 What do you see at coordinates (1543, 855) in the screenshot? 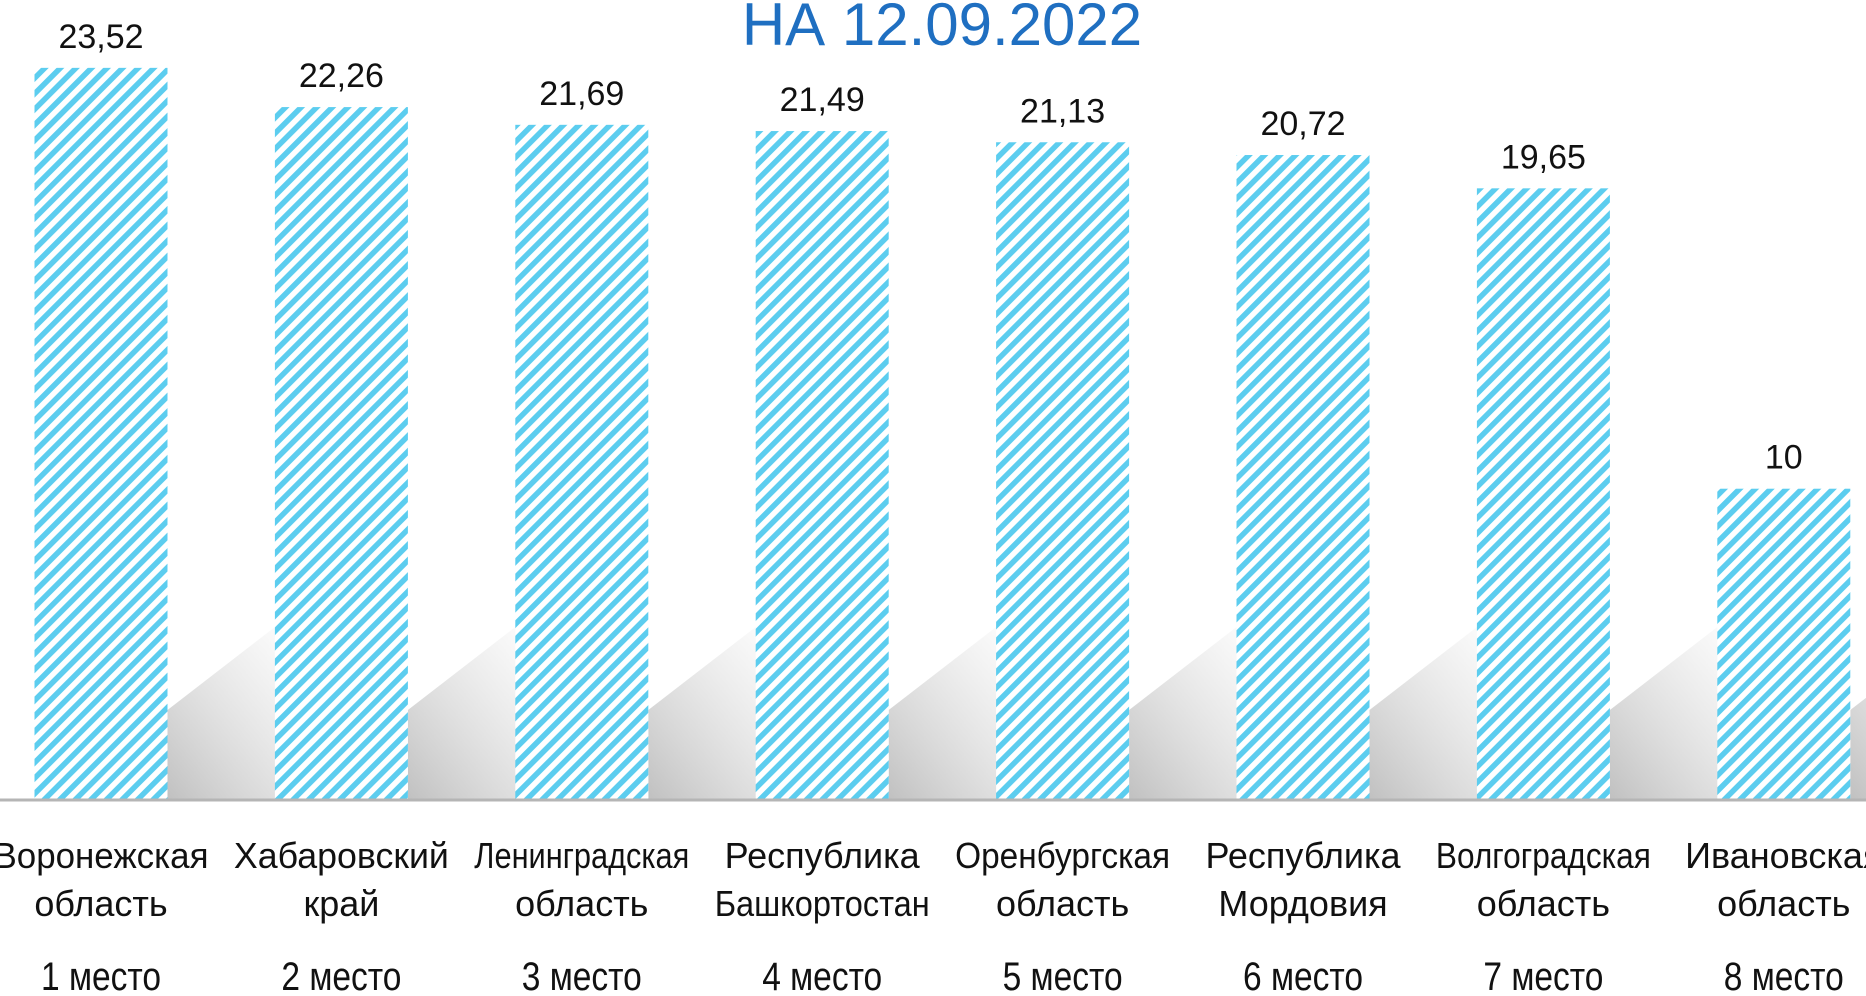
I see `x-tick-label: Волгоградская` at bounding box center [1543, 855].